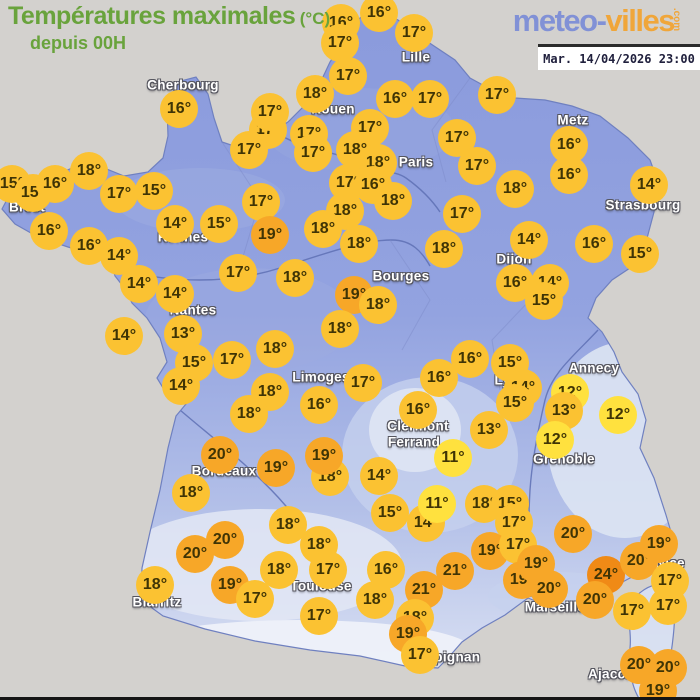 The width and height of the screenshot is (700, 700). What do you see at coordinates (594, 368) in the screenshot?
I see `city-label-annecy: Annecy` at bounding box center [594, 368].